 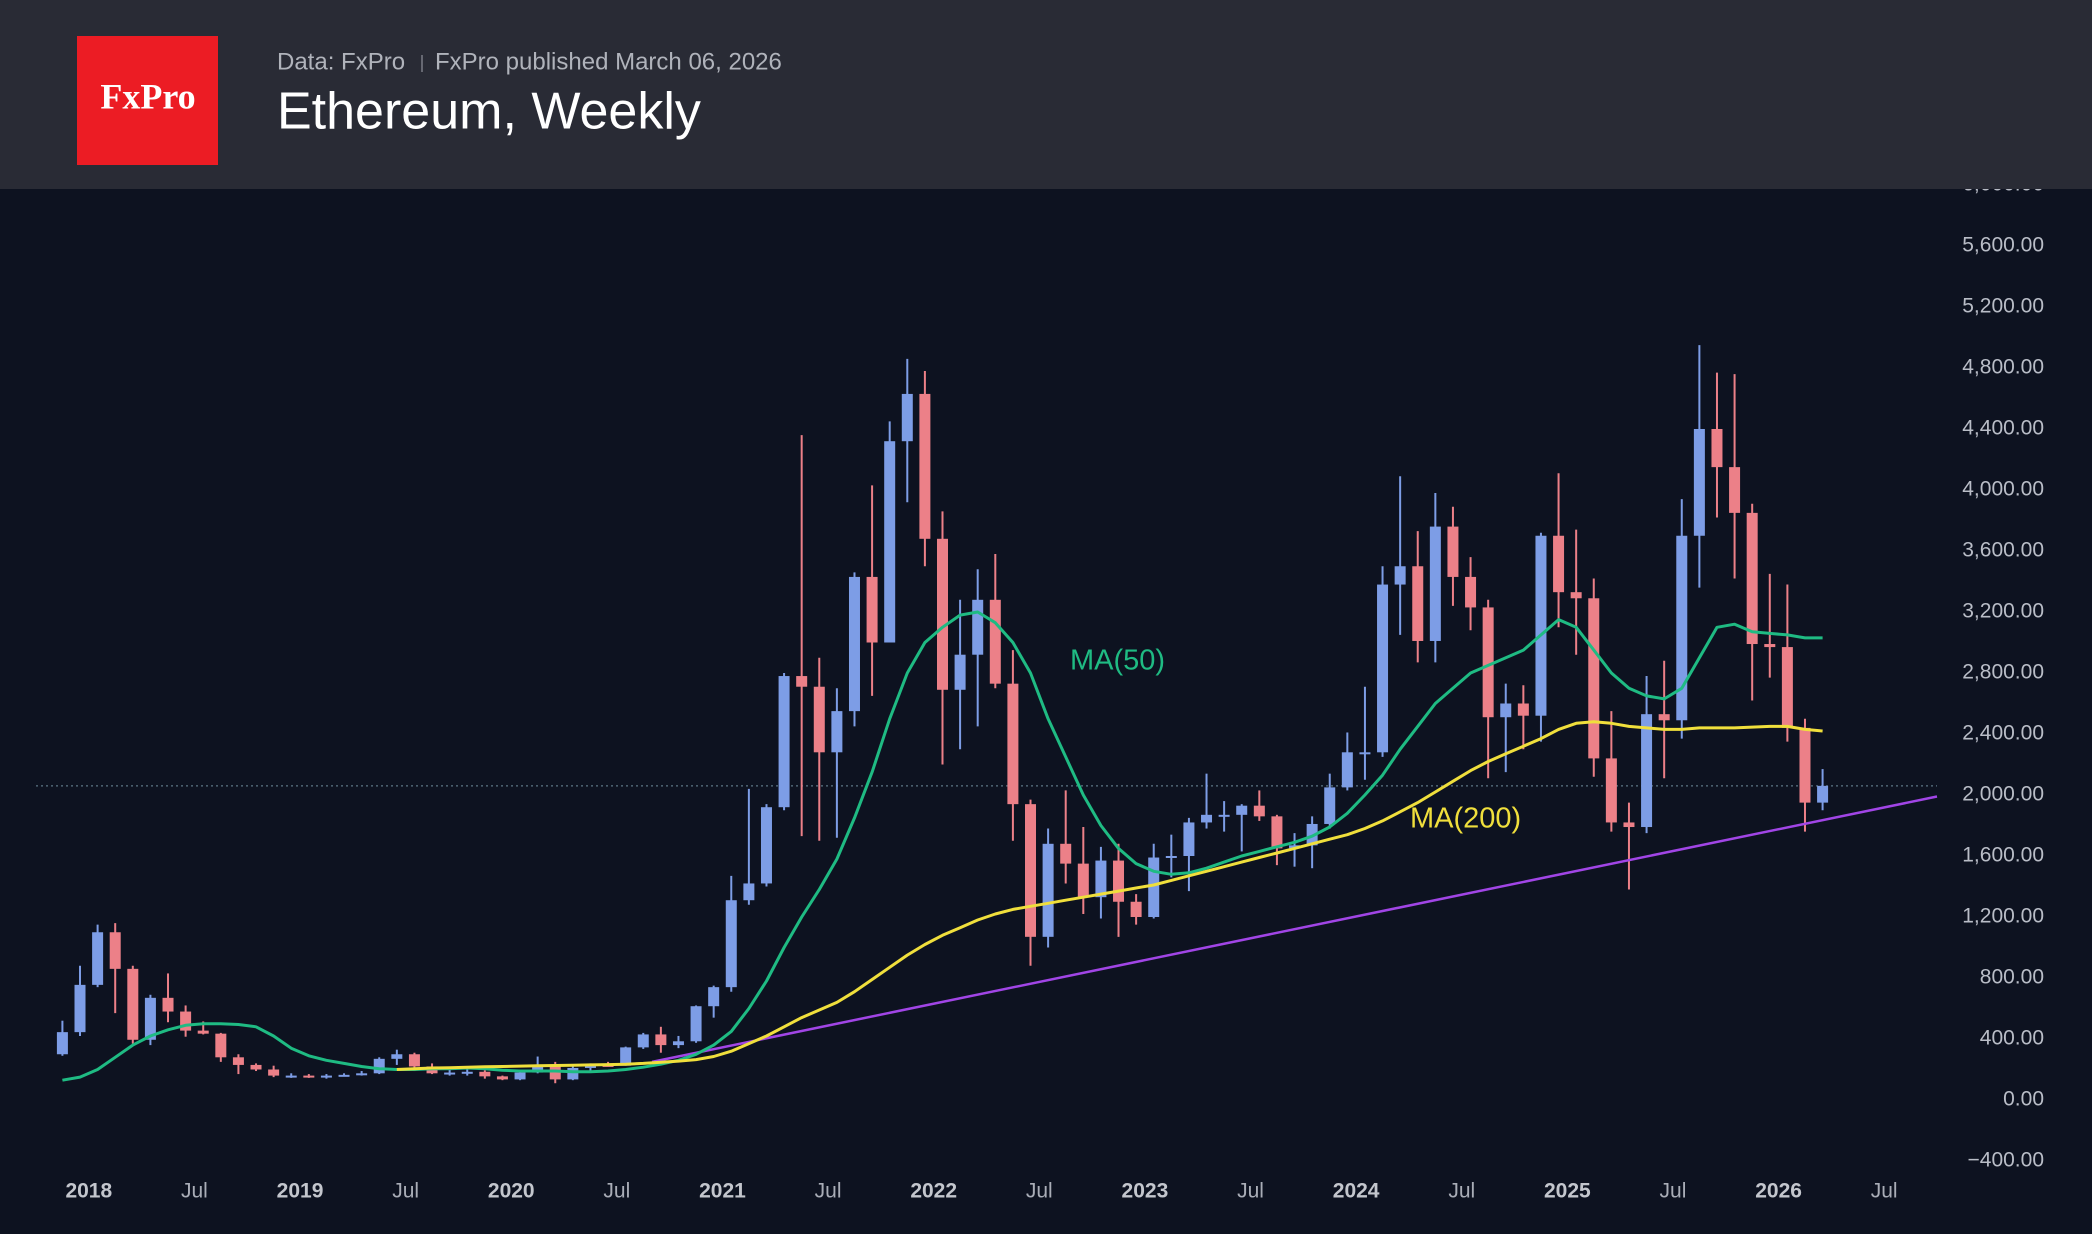 I want to click on y-tick-label: −400.00, so click(x=2006, y=1160).